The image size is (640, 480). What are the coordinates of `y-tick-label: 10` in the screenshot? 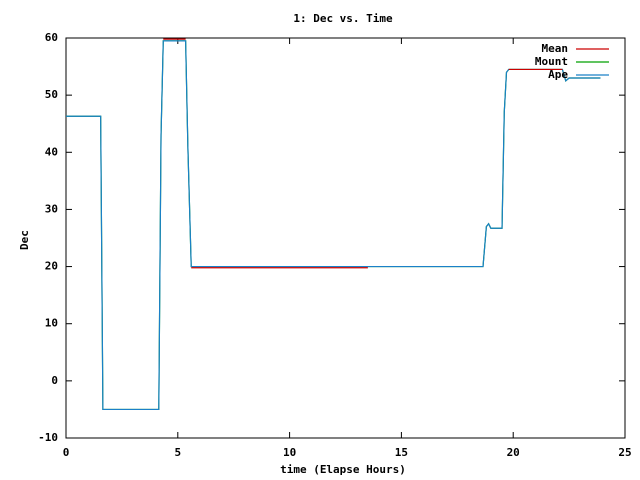 It's located at (51, 323).